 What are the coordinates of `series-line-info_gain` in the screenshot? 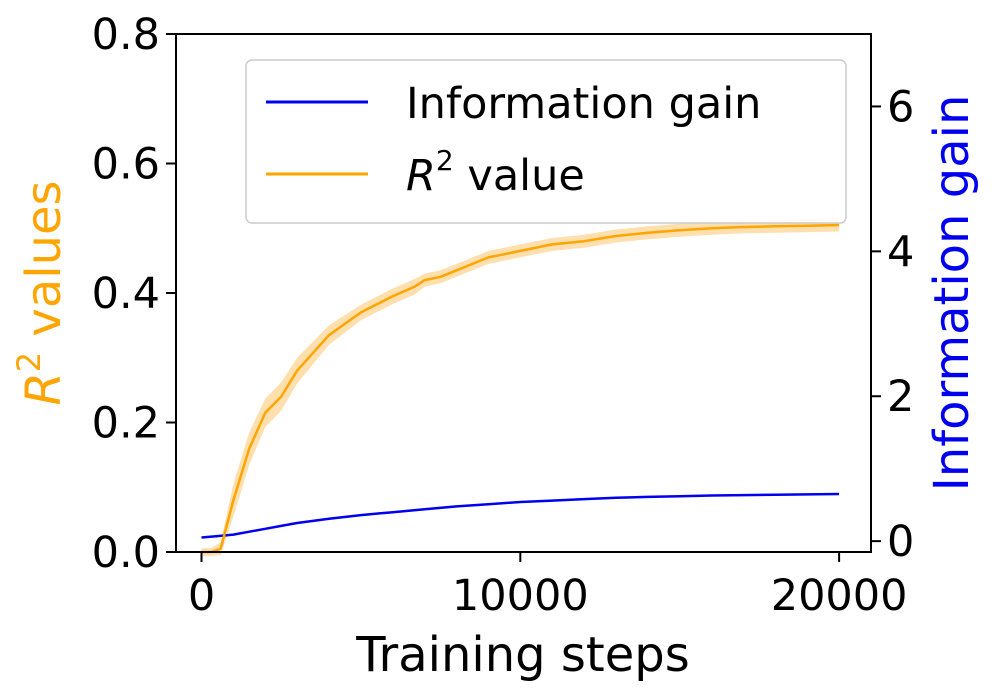 It's located at (520, 515).